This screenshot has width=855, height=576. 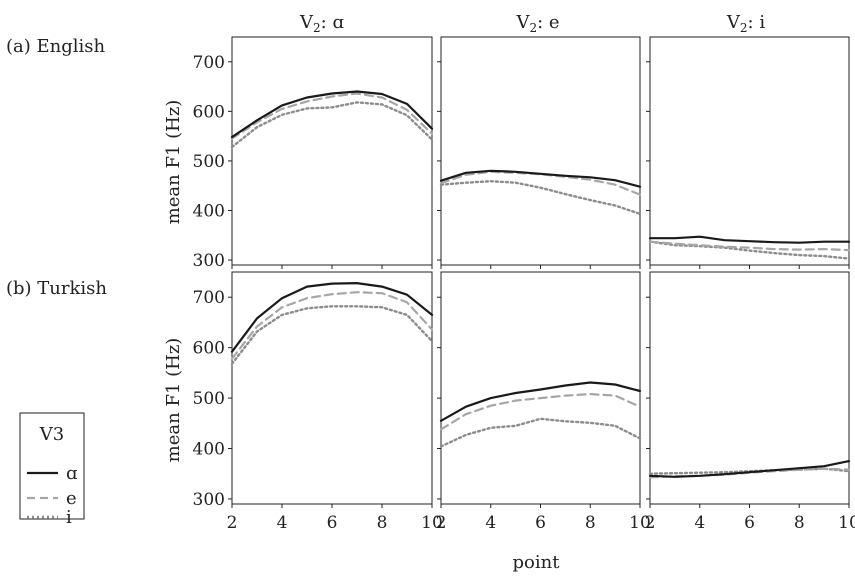 I want to click on row-label-english: (a) English, so click(x=56, y=46).